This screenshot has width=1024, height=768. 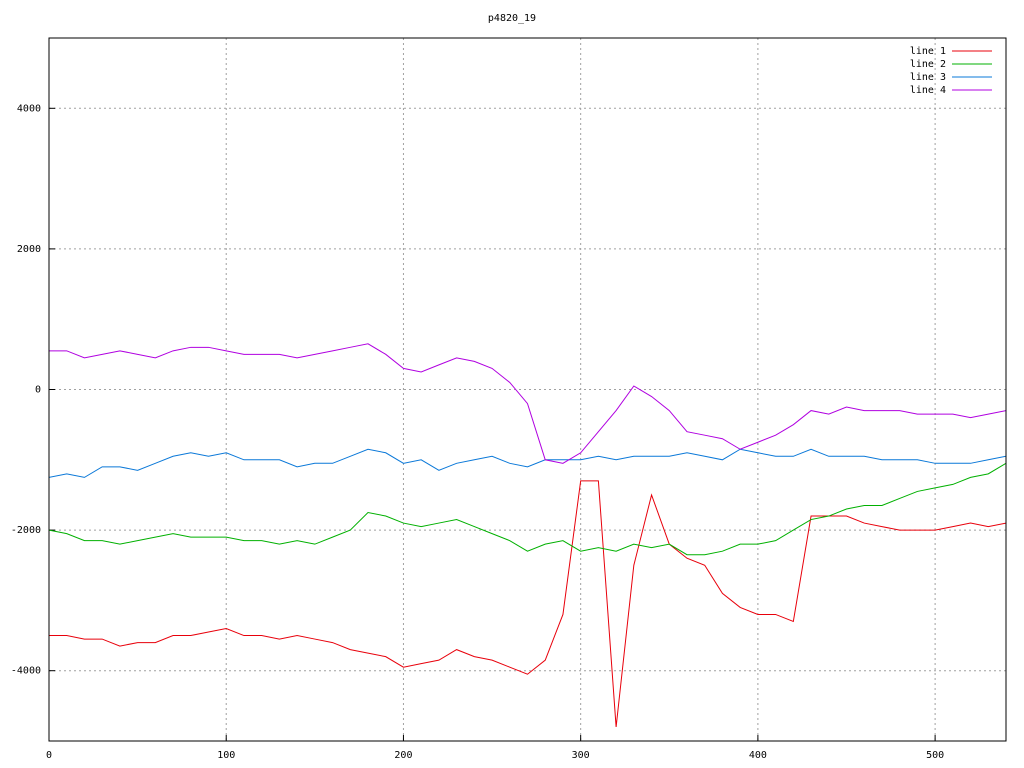 I want to click on legend-label: line 4, so click(x=928, y=90).